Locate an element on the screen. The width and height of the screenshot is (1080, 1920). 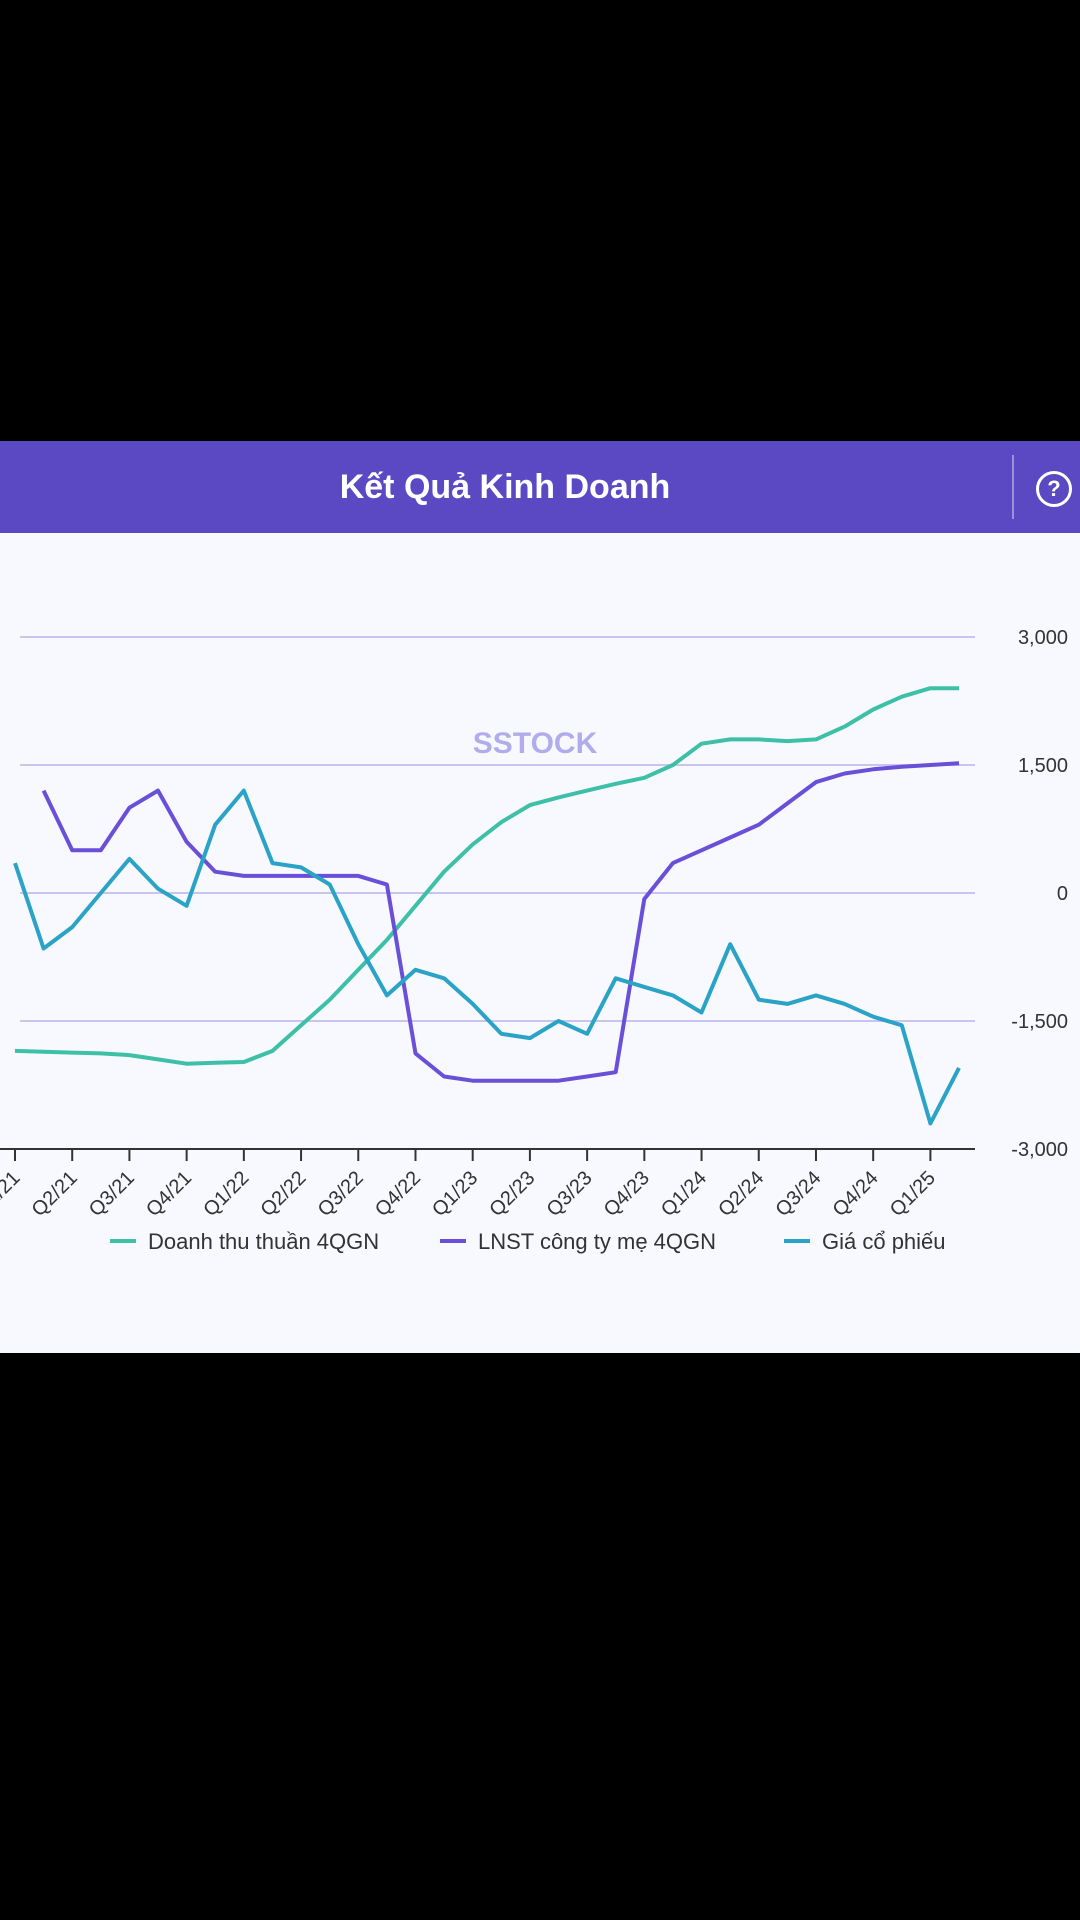
x-tick-label: Q4/24 is located at coordinates (856, 1194).